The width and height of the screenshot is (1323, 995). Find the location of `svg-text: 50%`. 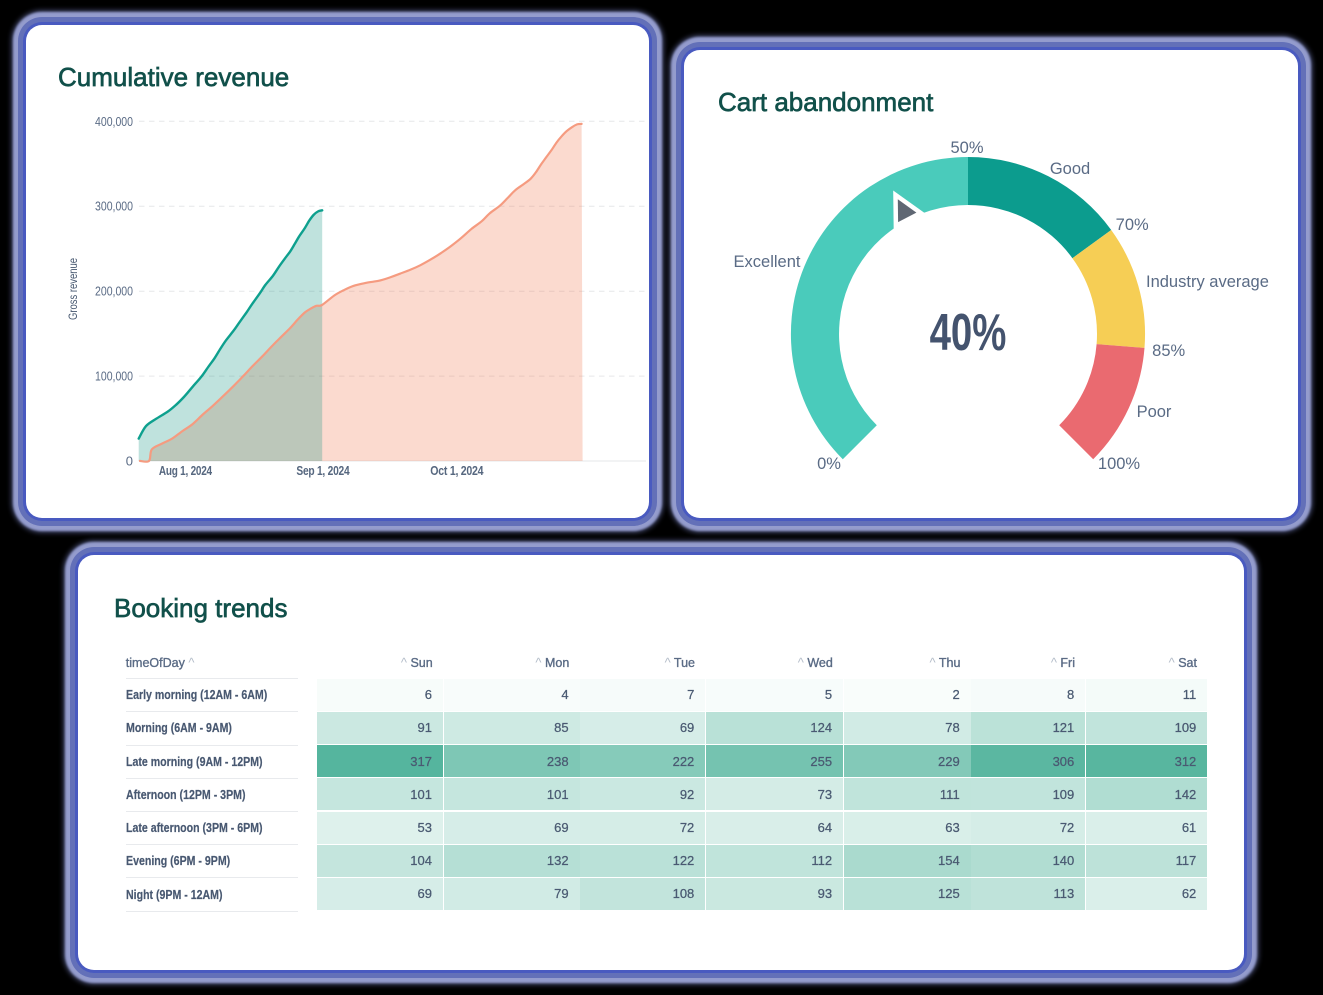

svg-text: 50% is located at coordinates (966, 148).